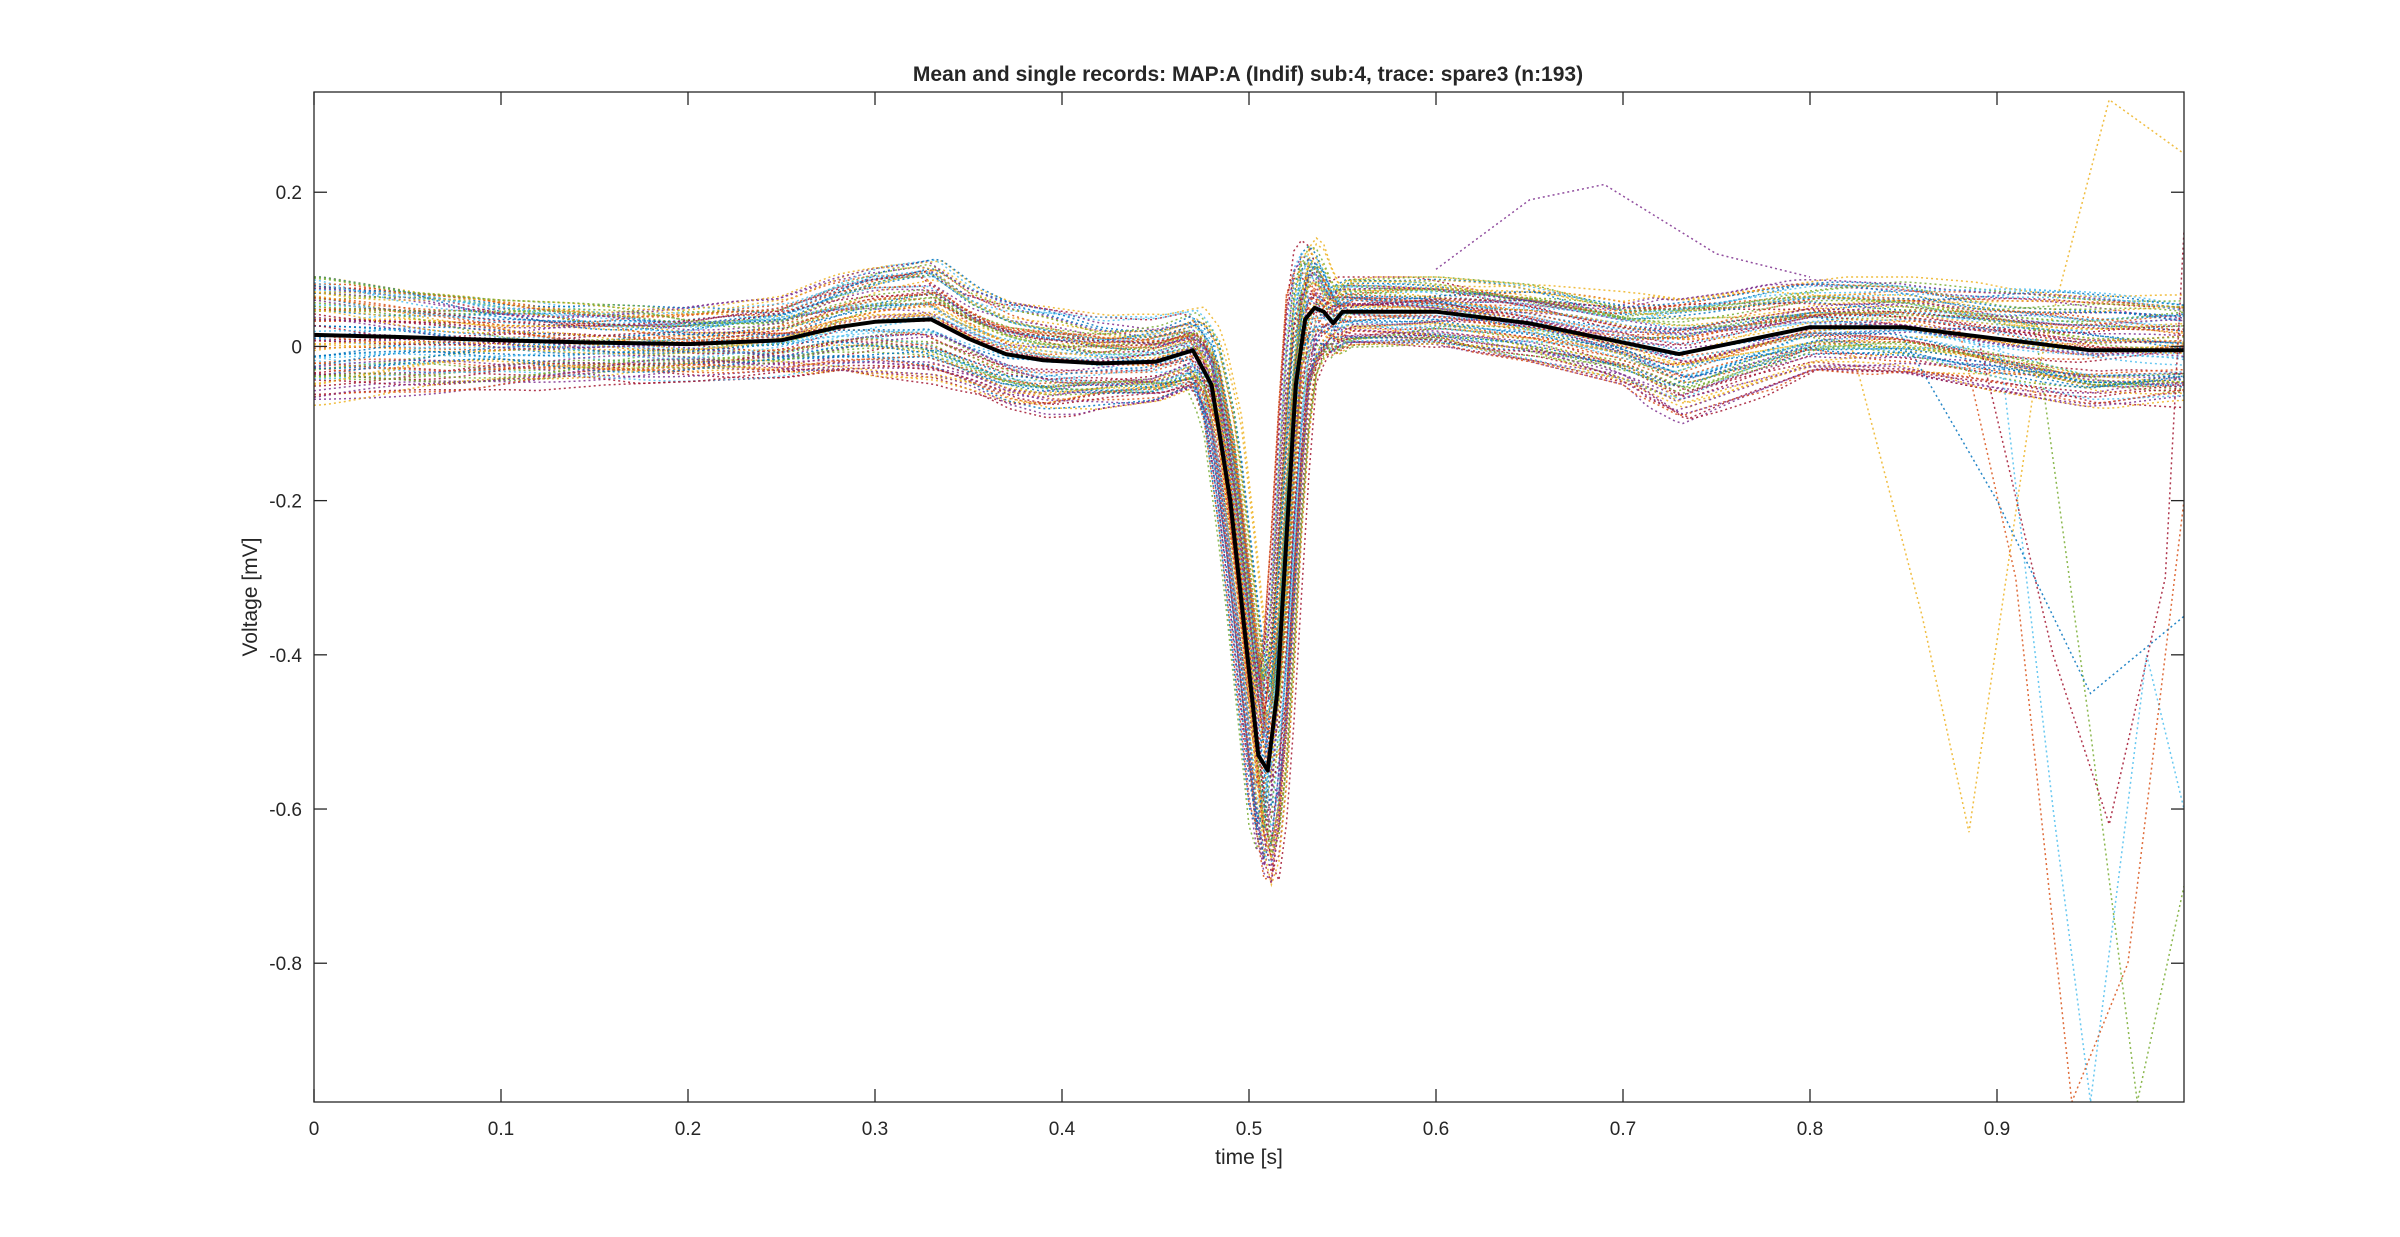 The height and width of the screenshot is (1237, 2400). What do you see at coordinates (289, 193) in the screenshot?
I see `y-tick-label: 0.2` at bounding box center [289, 193].